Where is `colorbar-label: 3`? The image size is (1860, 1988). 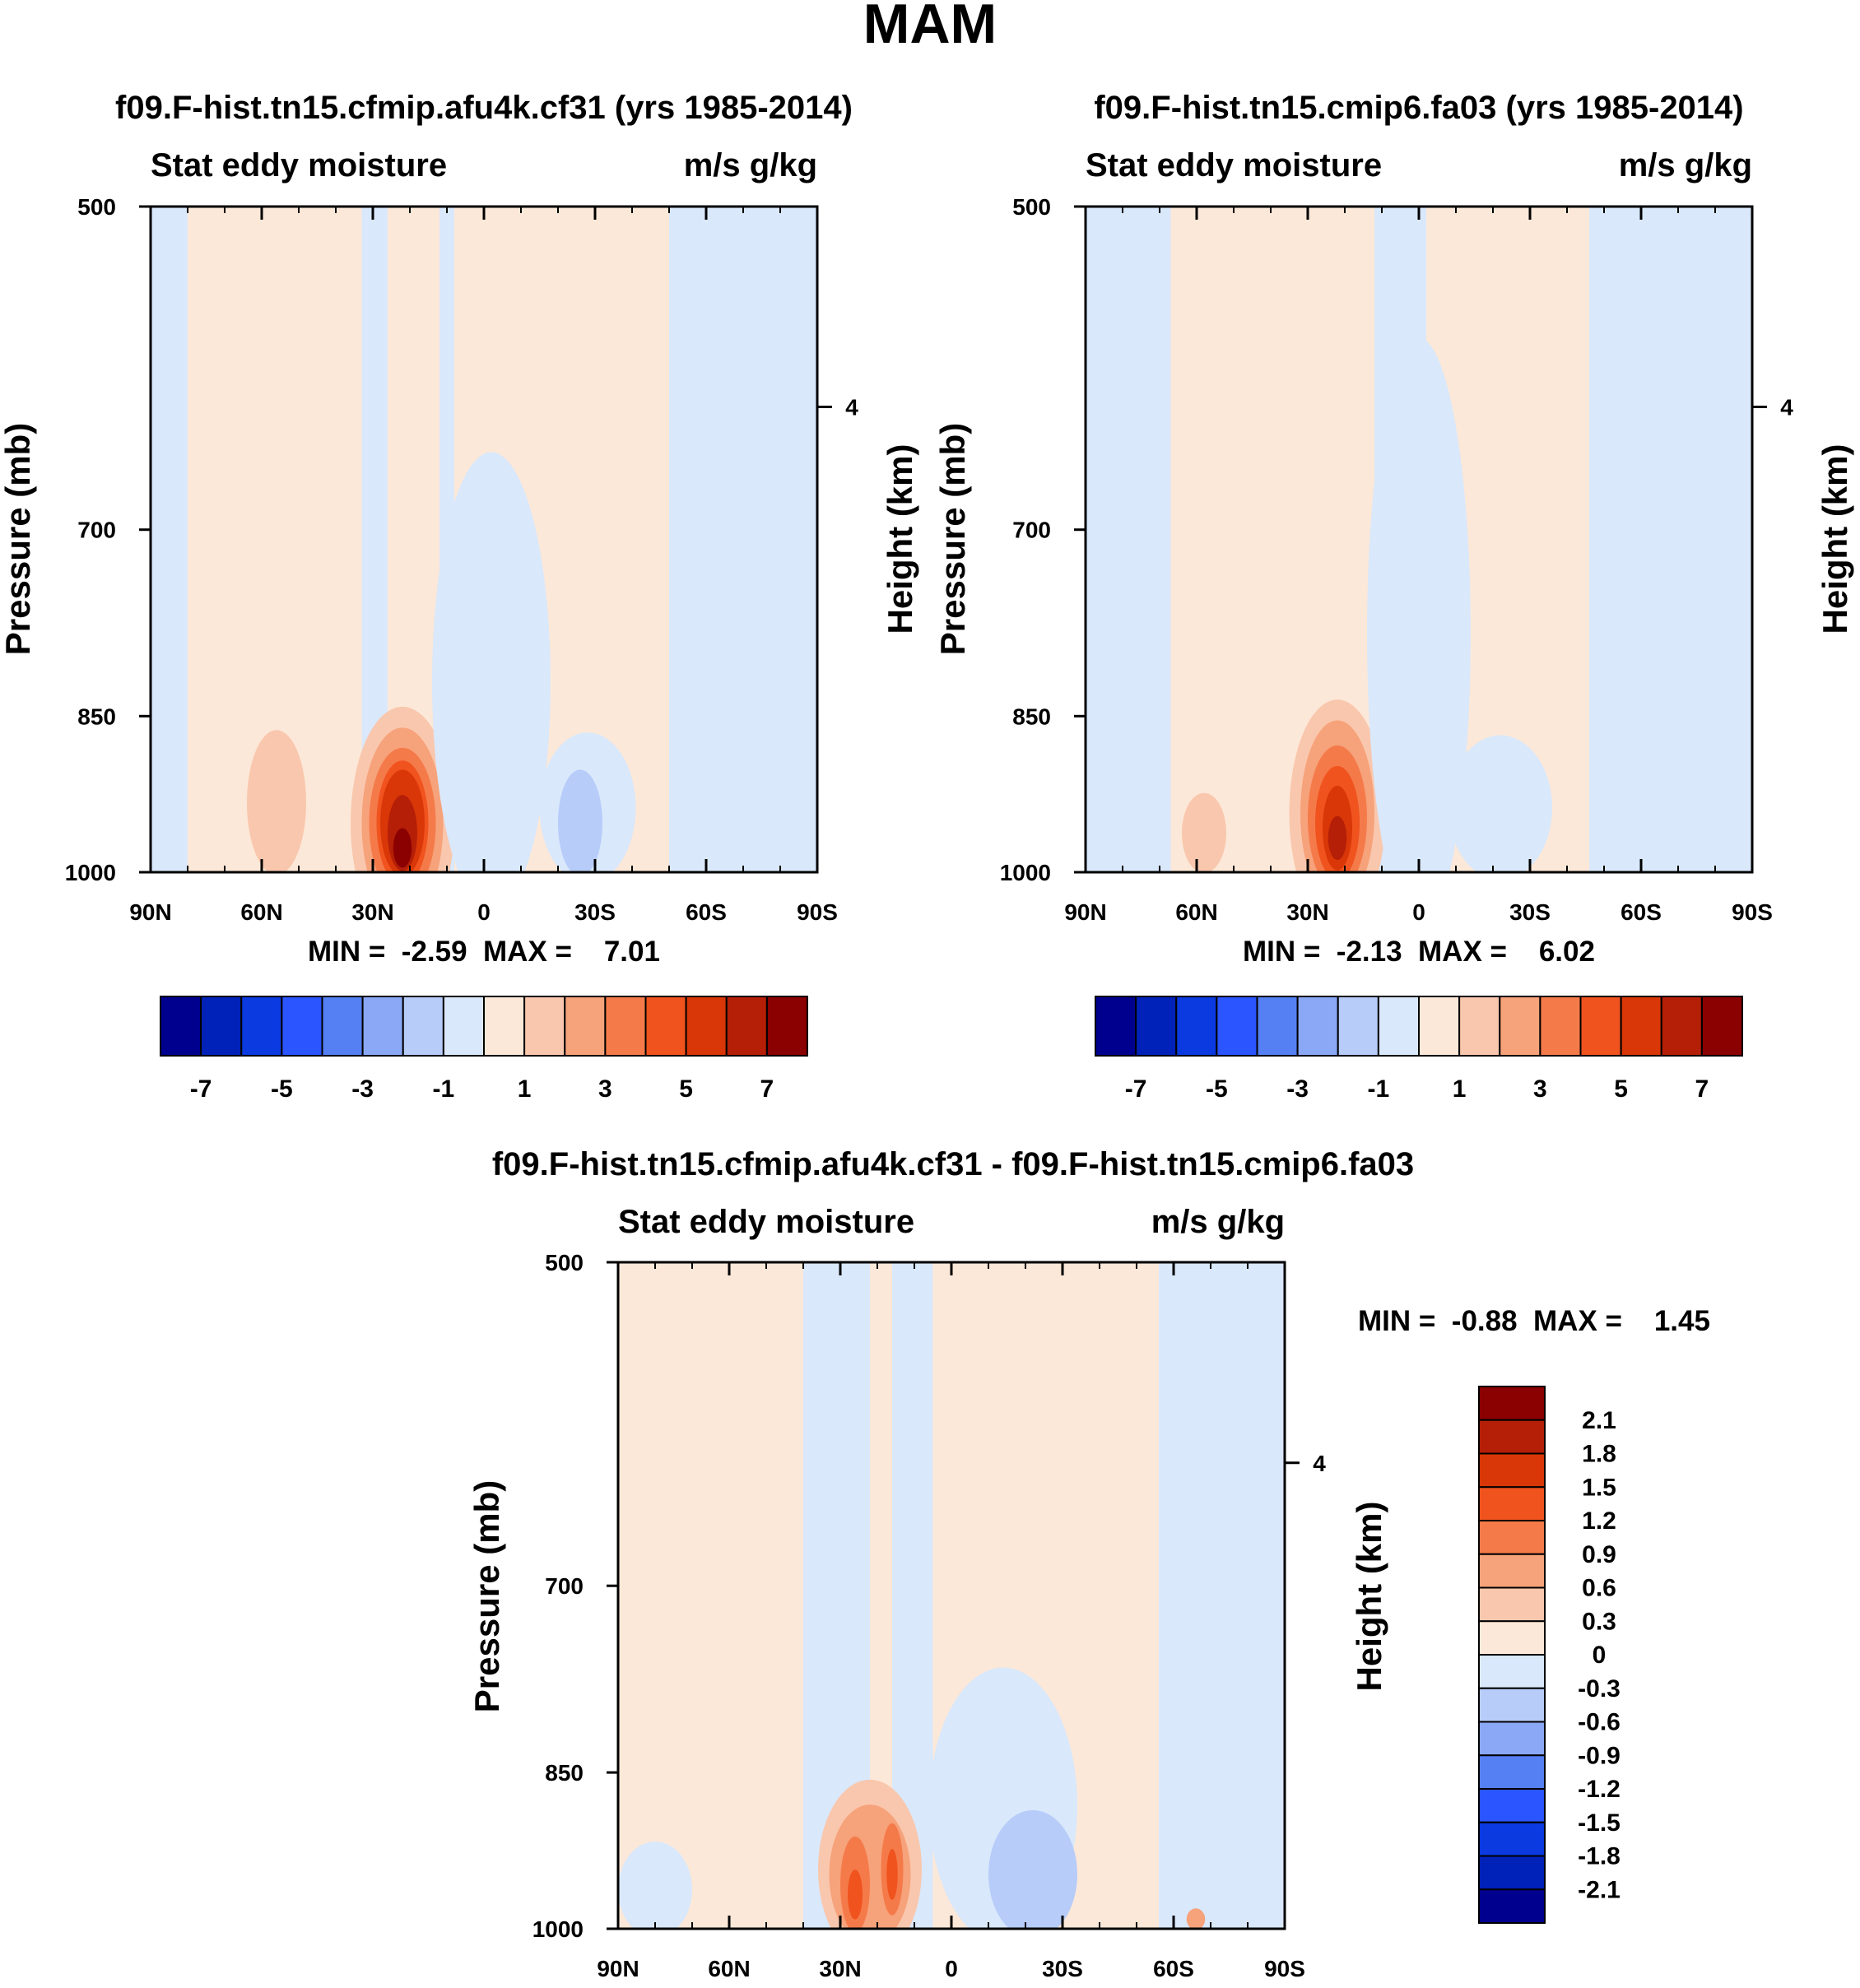
colorbar-label: 3 is located at coordinates (605, 1089).